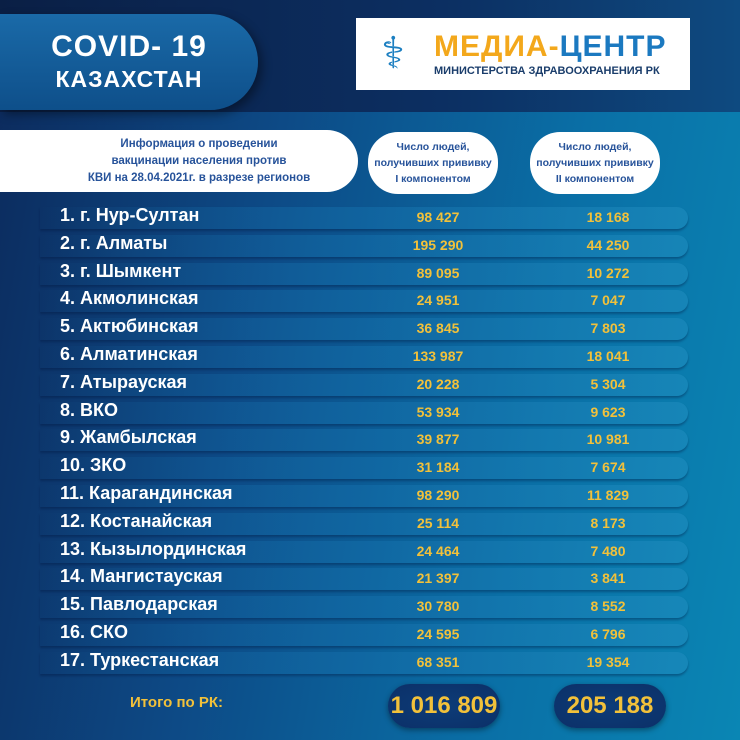  What do you see at coordinates (438, 495) in the screenshot?
I see `first-dose-count: 98 290` at bounding box center [438, 495].